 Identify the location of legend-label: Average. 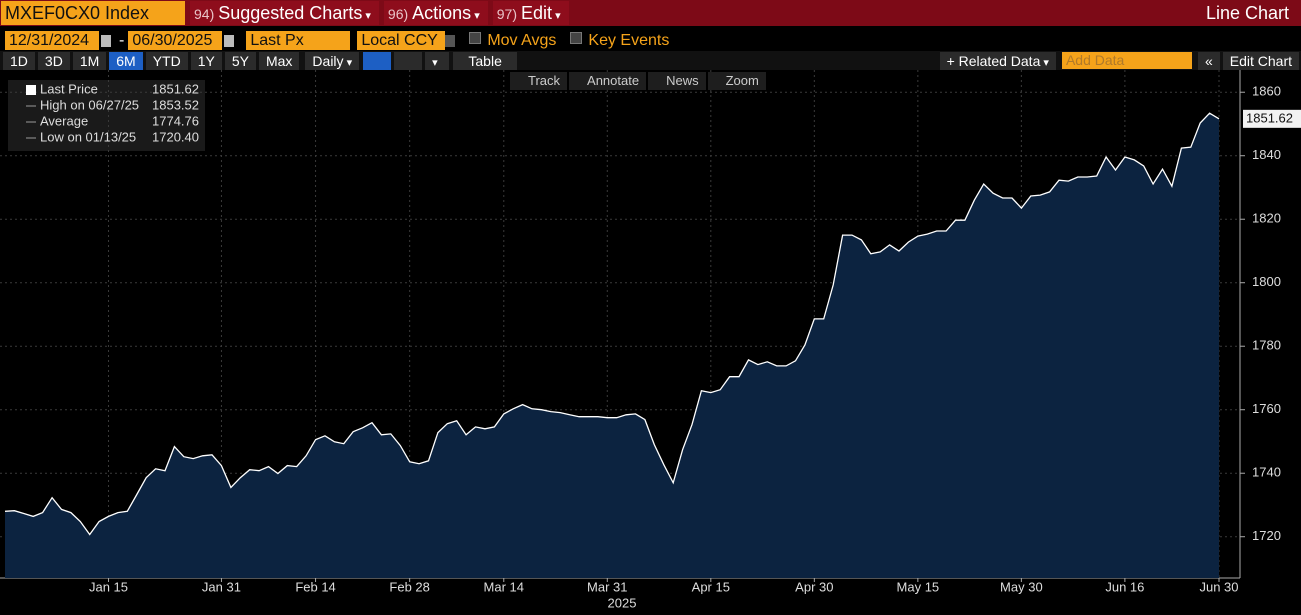
(64, 120).